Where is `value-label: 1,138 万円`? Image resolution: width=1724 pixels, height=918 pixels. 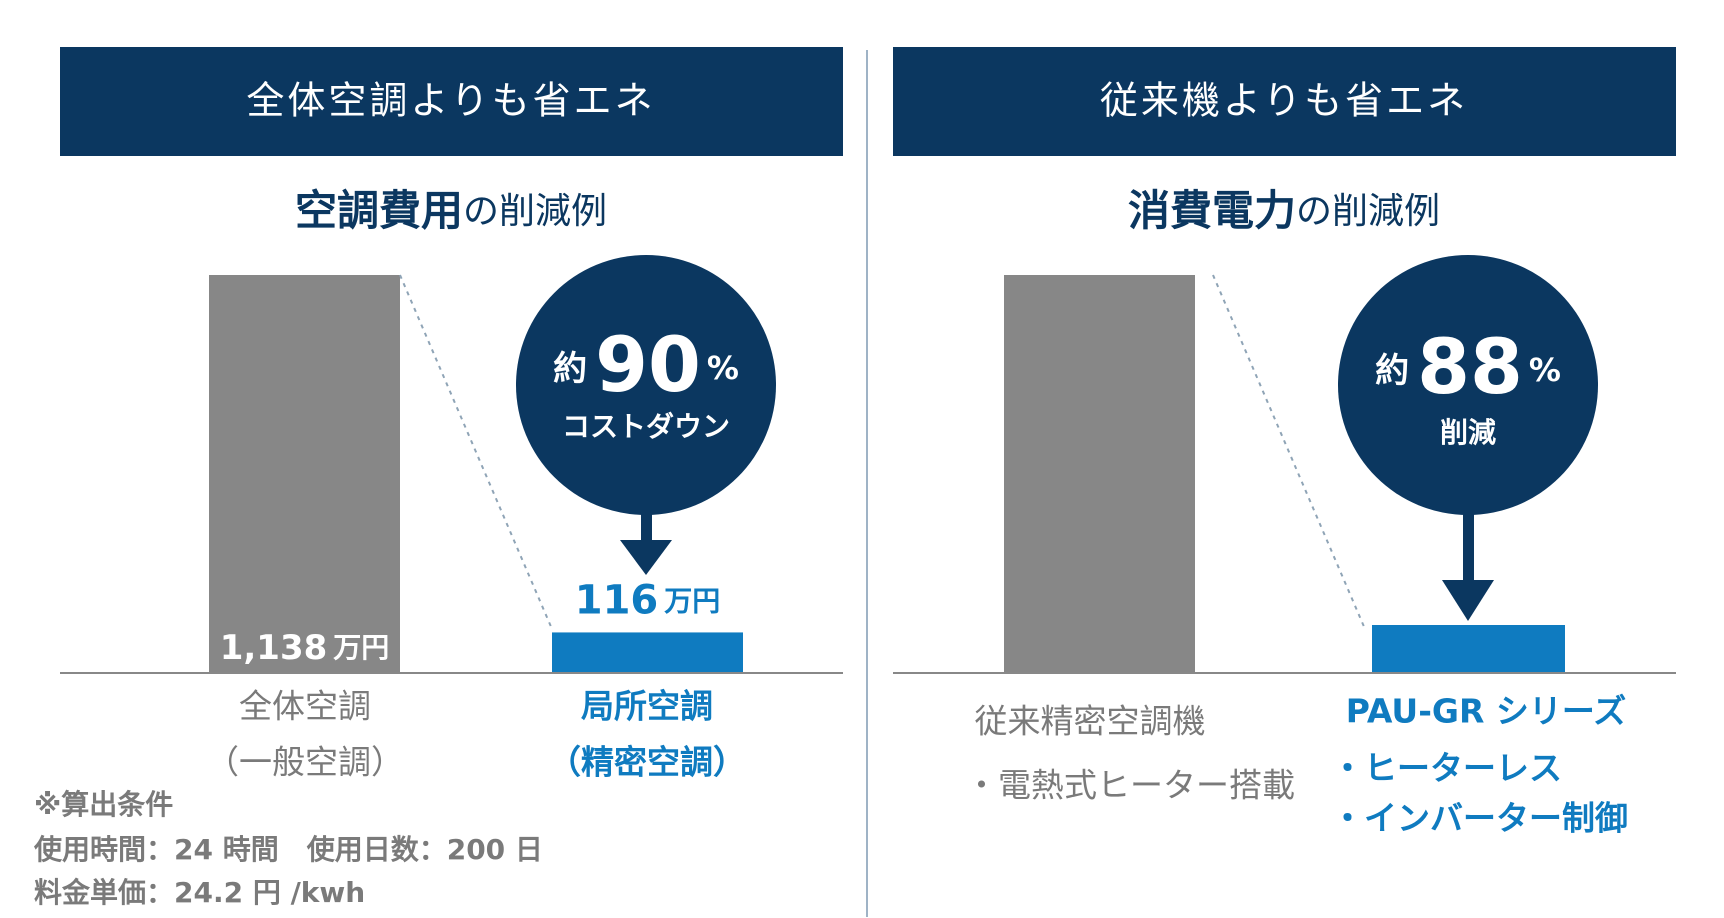 value-label: 1,138 万円 is located at coordinates (305, 648).